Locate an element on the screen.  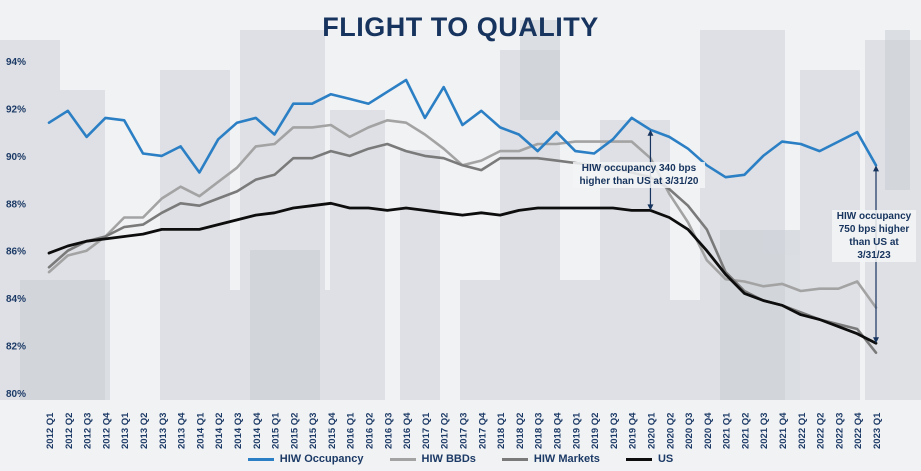
x-tick-label: 2017 Q4 is located at coordinates (482, 430).